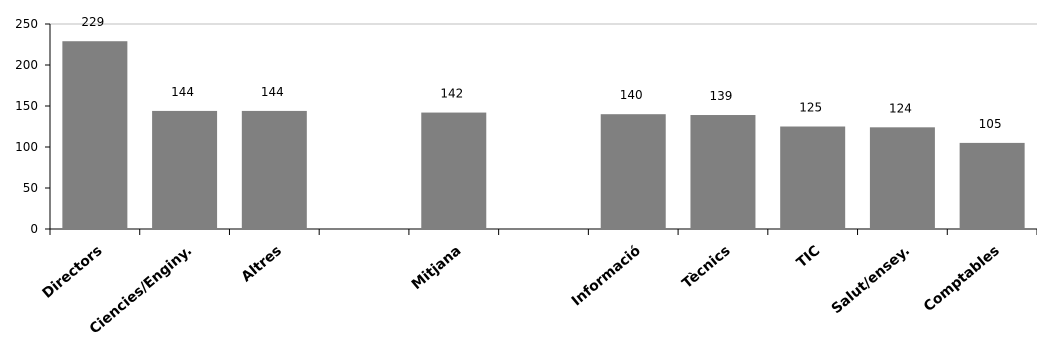 This screenshot has width=1037, height=358. What do you see at coordinates (631, 95) in the screenshot?
I see `data-label: 140` at bounding box center [631, 95].